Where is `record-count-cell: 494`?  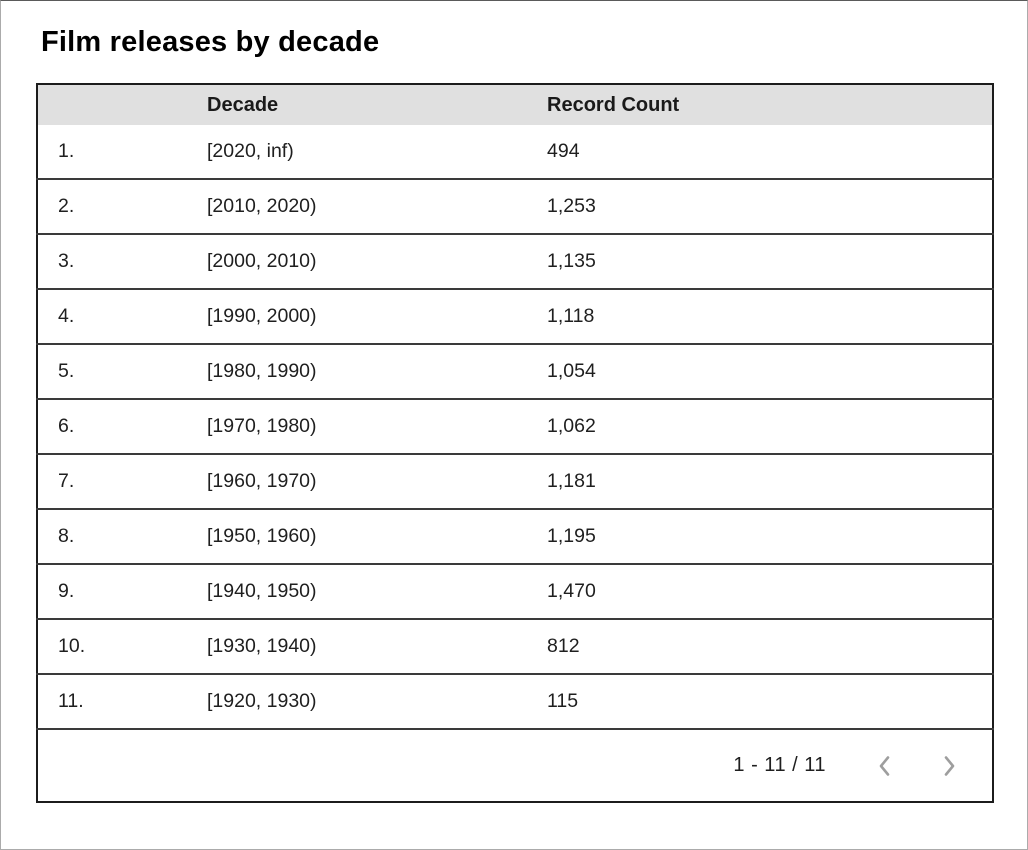 record-count-cell: 494 is located at coordinates (770, 152).